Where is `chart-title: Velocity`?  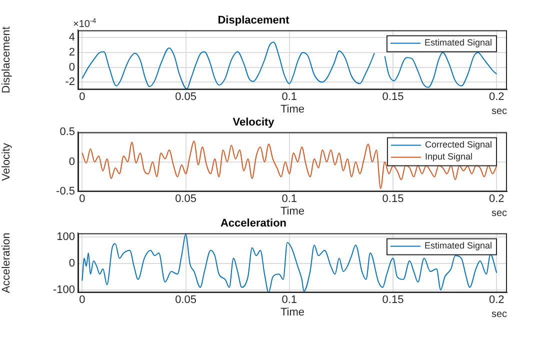
chart-title: Velocity is located at coordinates (254, 122).